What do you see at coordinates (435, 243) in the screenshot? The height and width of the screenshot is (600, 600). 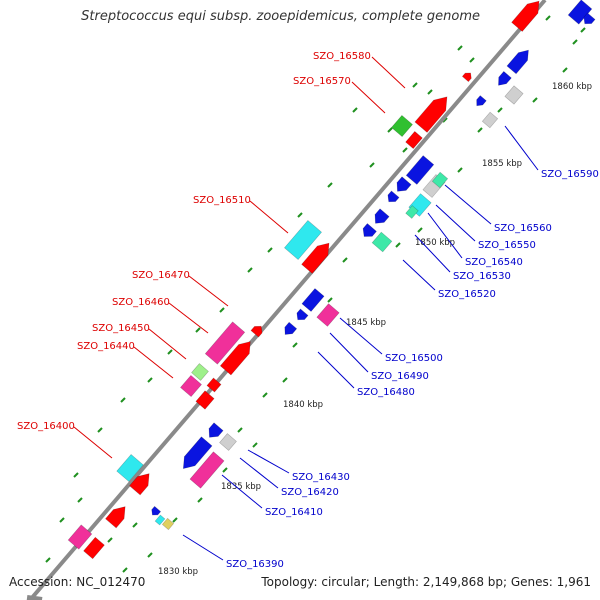 I see `scale-tick-label: 1850 kbp` at bounding box center [435, 243].